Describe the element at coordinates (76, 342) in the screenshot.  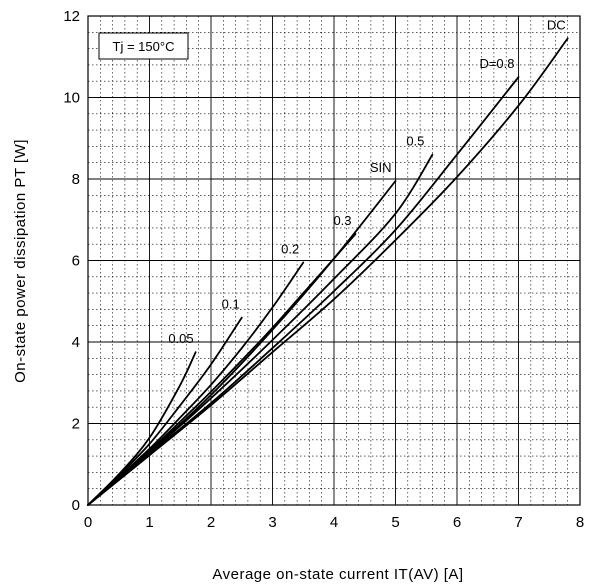
I see `y-tick-label: 4` at that location.